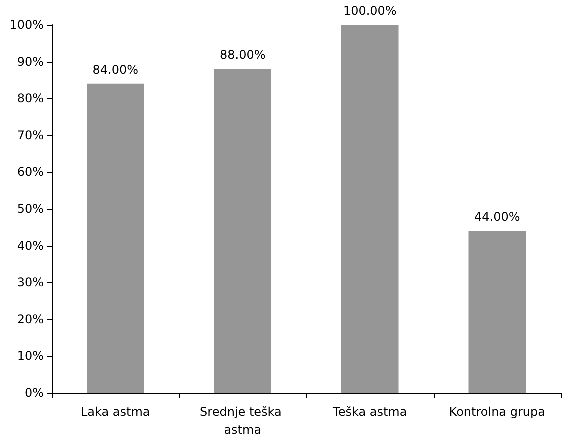 The width and height of the screenshot is (563, 441). What do you see at coordinates (30, 209) in the screenshot?
I see `y-tick-label: 50%` at bounding box center [30, 209].